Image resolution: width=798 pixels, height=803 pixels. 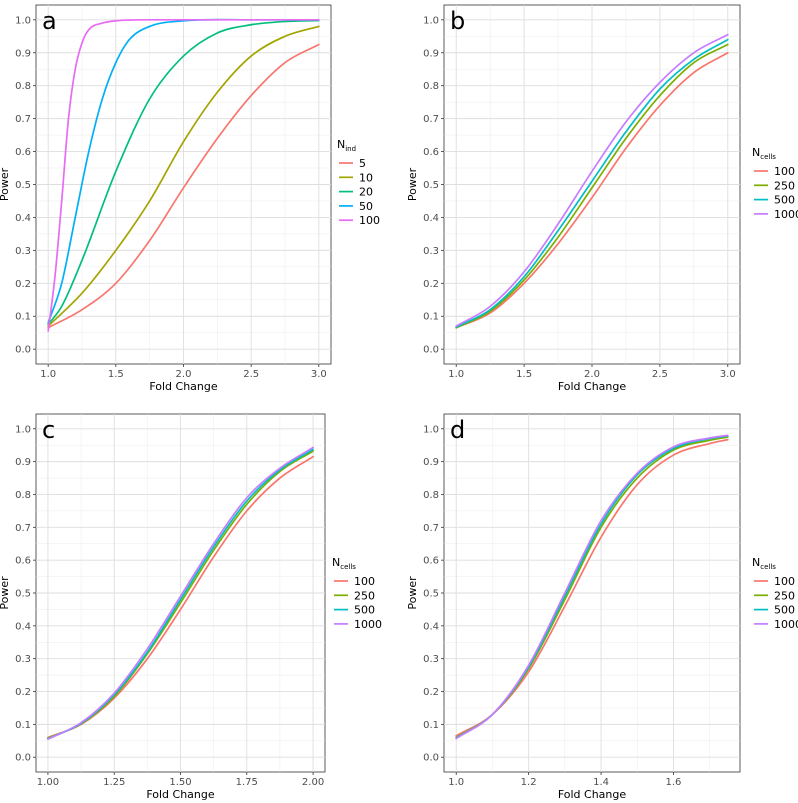 I want to click on x-tick-label: 1.75, so click(x=247, y=782).